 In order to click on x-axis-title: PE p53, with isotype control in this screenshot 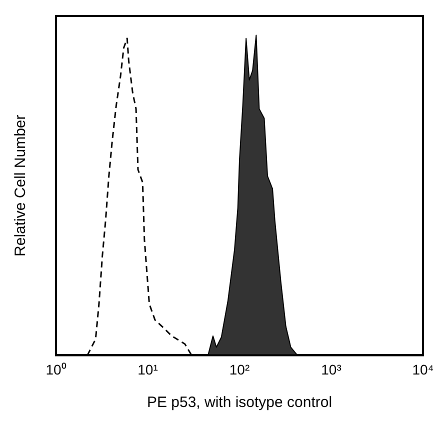, I will do `click(239, 403)`.